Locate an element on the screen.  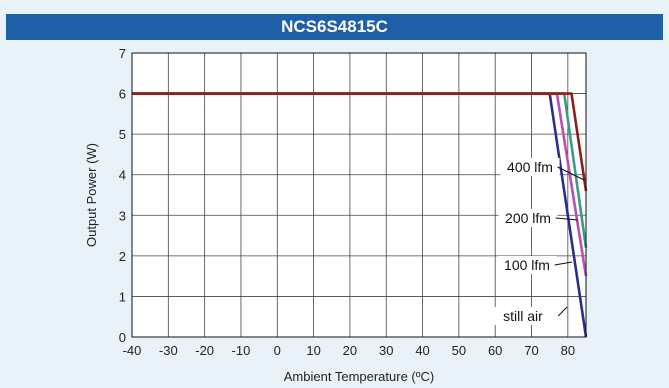
x-tick-label: 70 is located at coordinates (531, 350).